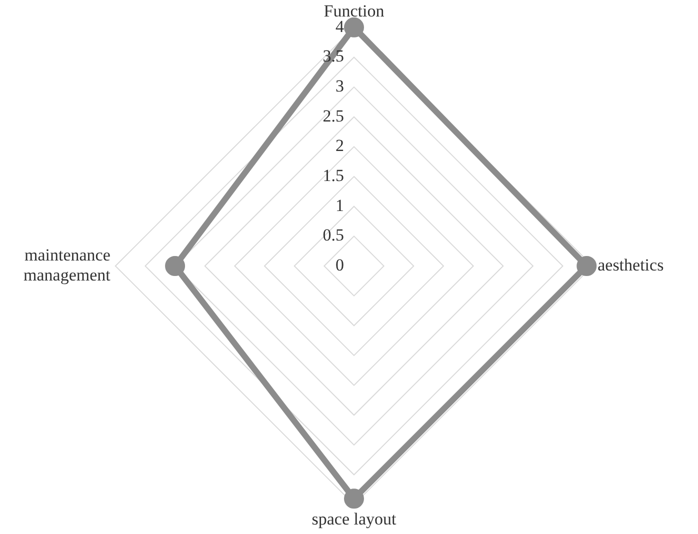 This screenshot has width=698, height=534. Describe the element at coordinates (340, 264) in the screenshot. I see `y-tick-label: 0` at that location.